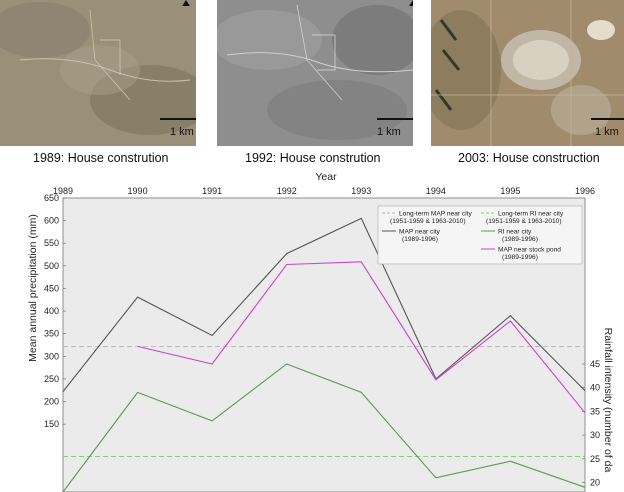 This screenshot has width=624, height=492. Describe the element at coordinates (529, 250) in the screenshot. I see `legend-label-map-stock-pond: MAP near stock pond` at that location.